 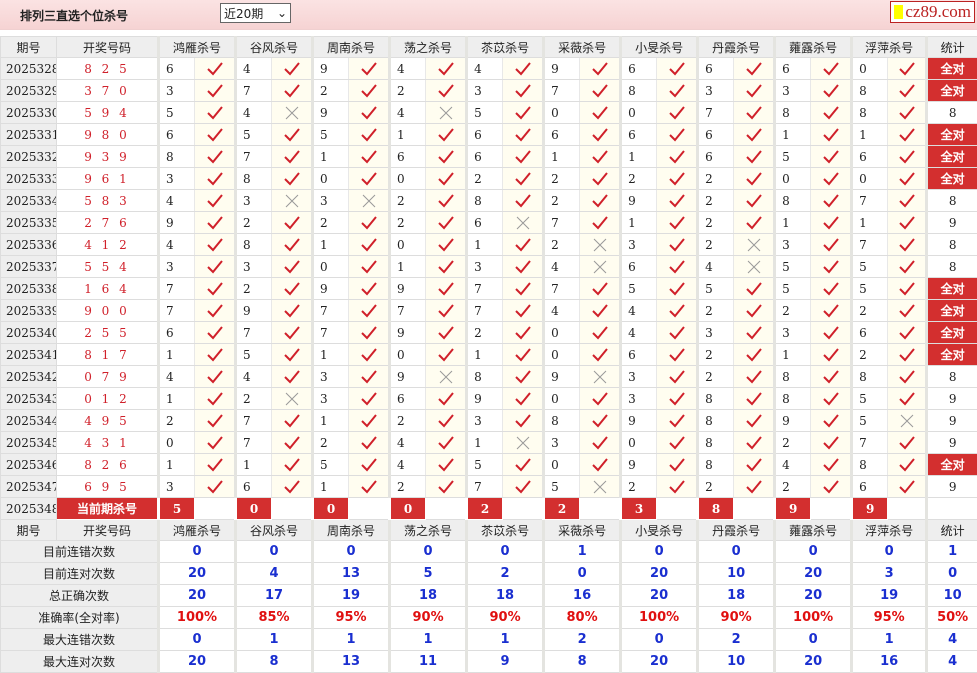 What do you see at coordinates (952, 69) in the screenshot?
I see `row-stat: 全对` at bounding box center [952, 69].